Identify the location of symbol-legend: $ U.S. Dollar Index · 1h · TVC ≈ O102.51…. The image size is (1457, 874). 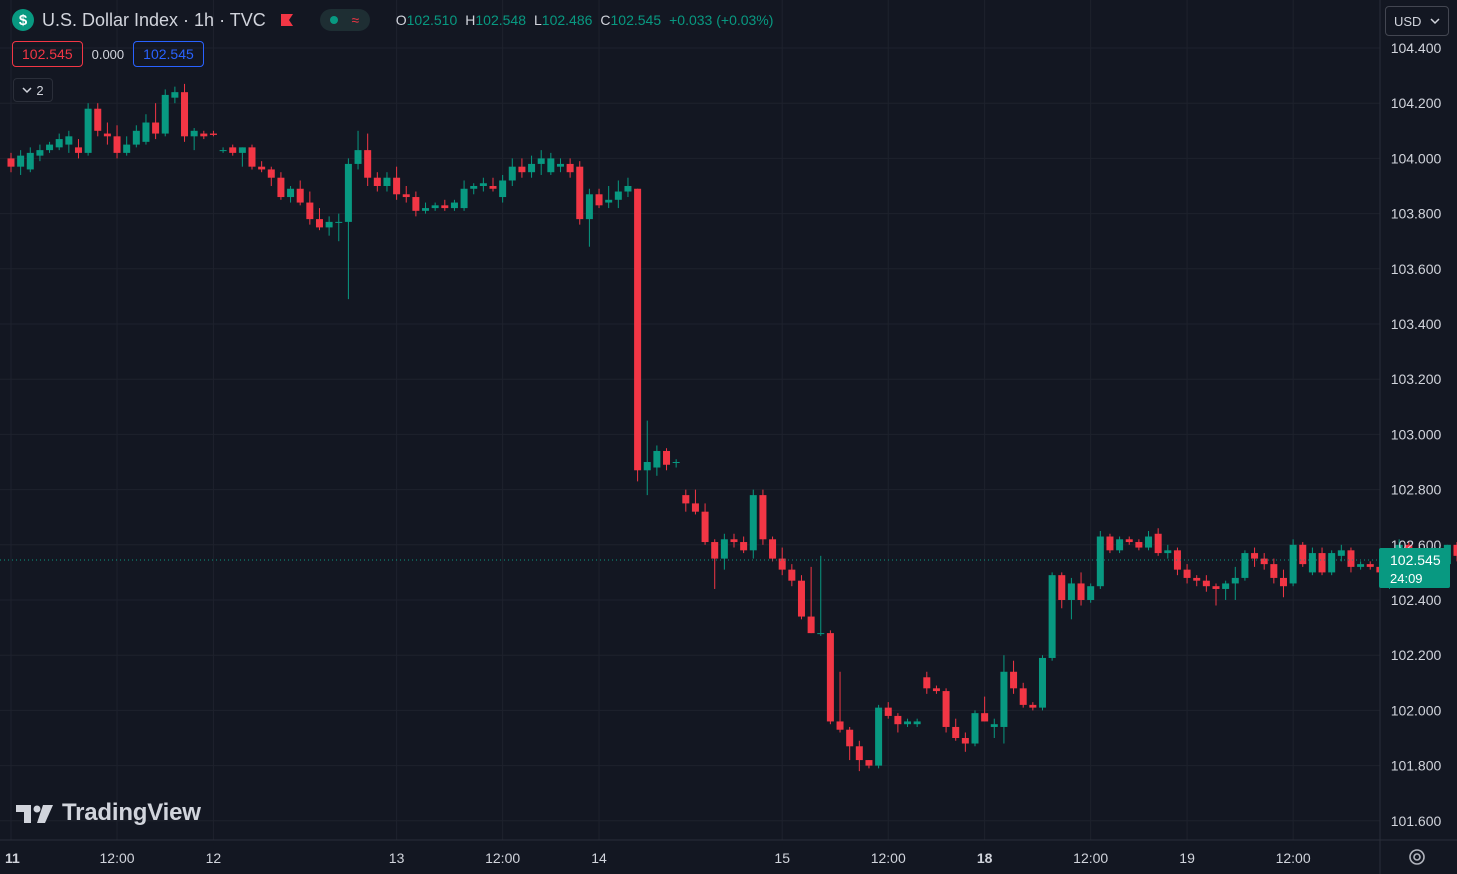
(392, 20).